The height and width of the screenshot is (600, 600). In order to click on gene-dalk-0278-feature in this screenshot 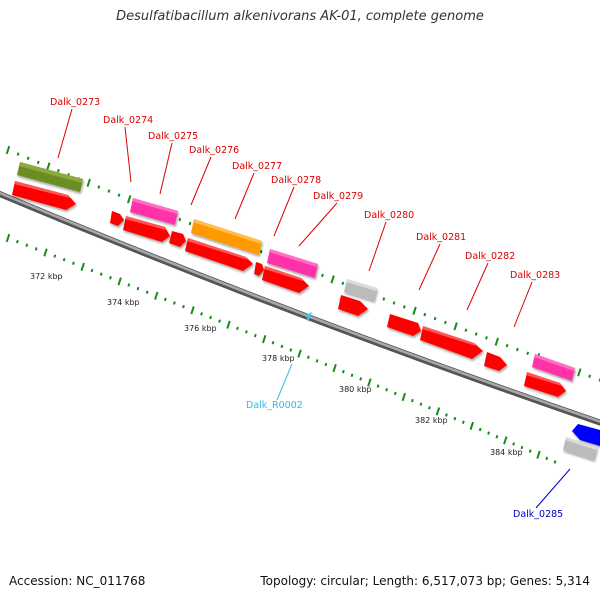, I will do `click(292, 263)`.